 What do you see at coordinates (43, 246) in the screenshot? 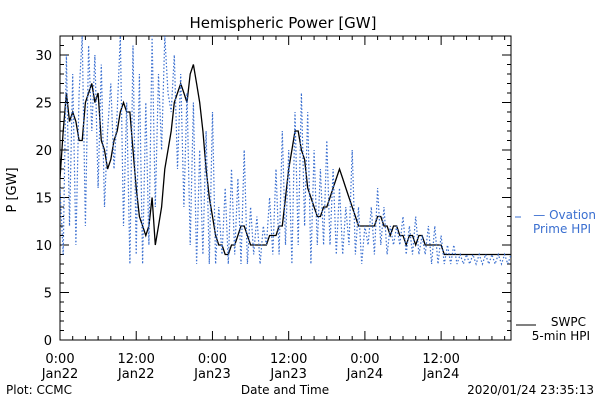
I see `y-tick-label: 10` at bounding box center [43, 246].